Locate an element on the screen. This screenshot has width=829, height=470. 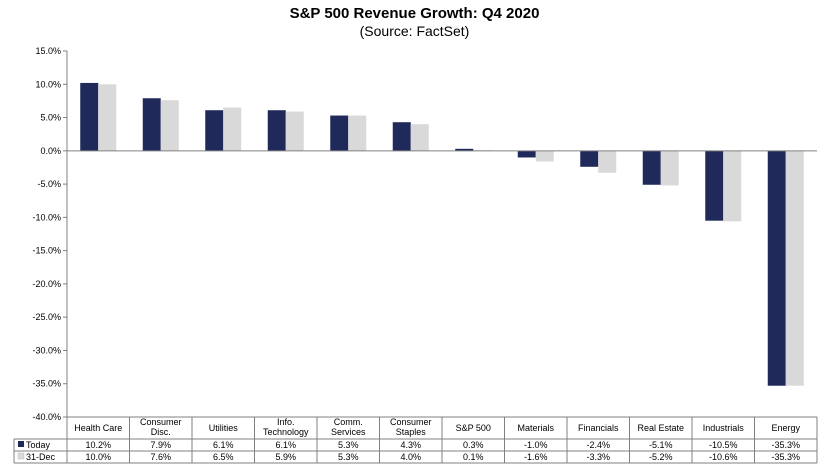
category-label: Staples is located at coordinates (411, 432).